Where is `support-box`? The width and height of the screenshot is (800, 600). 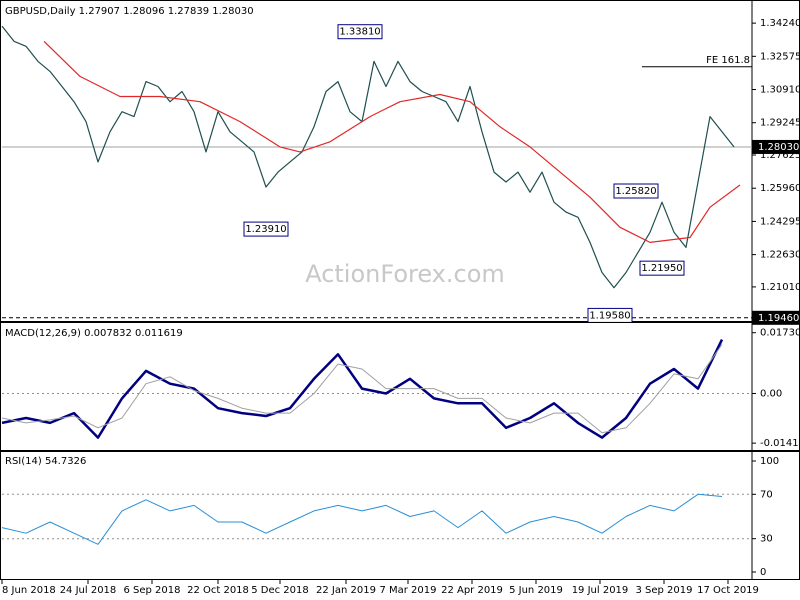 support-box is located at coordinates (775, 317).